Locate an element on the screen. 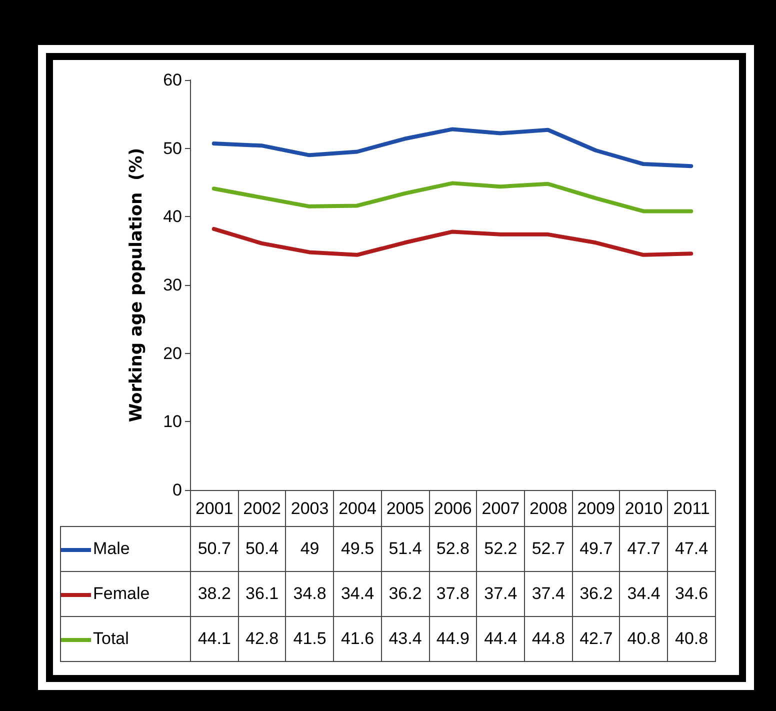 The width and height of the screenshot is (776, 711). y-axis-title: Working age population (%) is located at coordinates (136, 285).